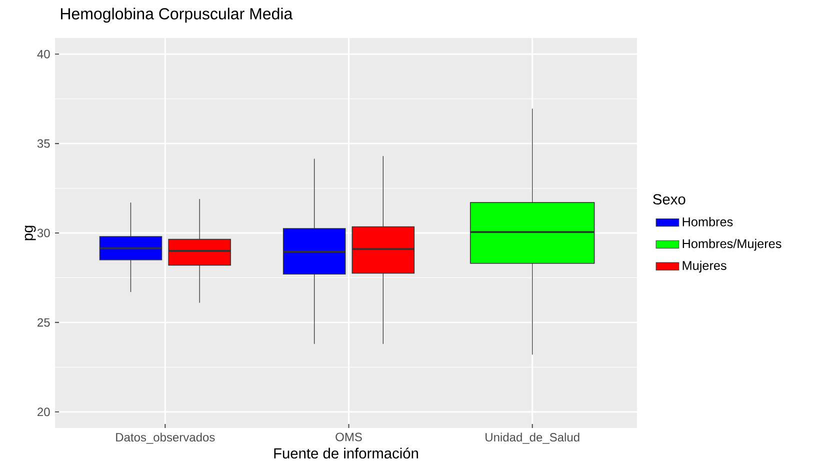 Image resolution: width=825 pixels, height=475 pixels. Describe the element at coordinates (43, 233) in the screenshot. I see `y-tick-label: 30` at that location.